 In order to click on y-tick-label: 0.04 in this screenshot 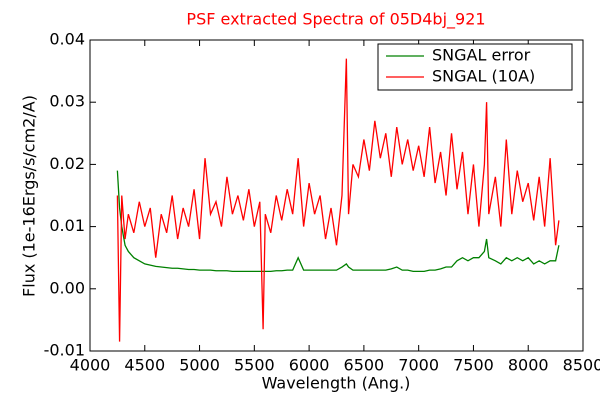, I will do `click(67, 39)`.